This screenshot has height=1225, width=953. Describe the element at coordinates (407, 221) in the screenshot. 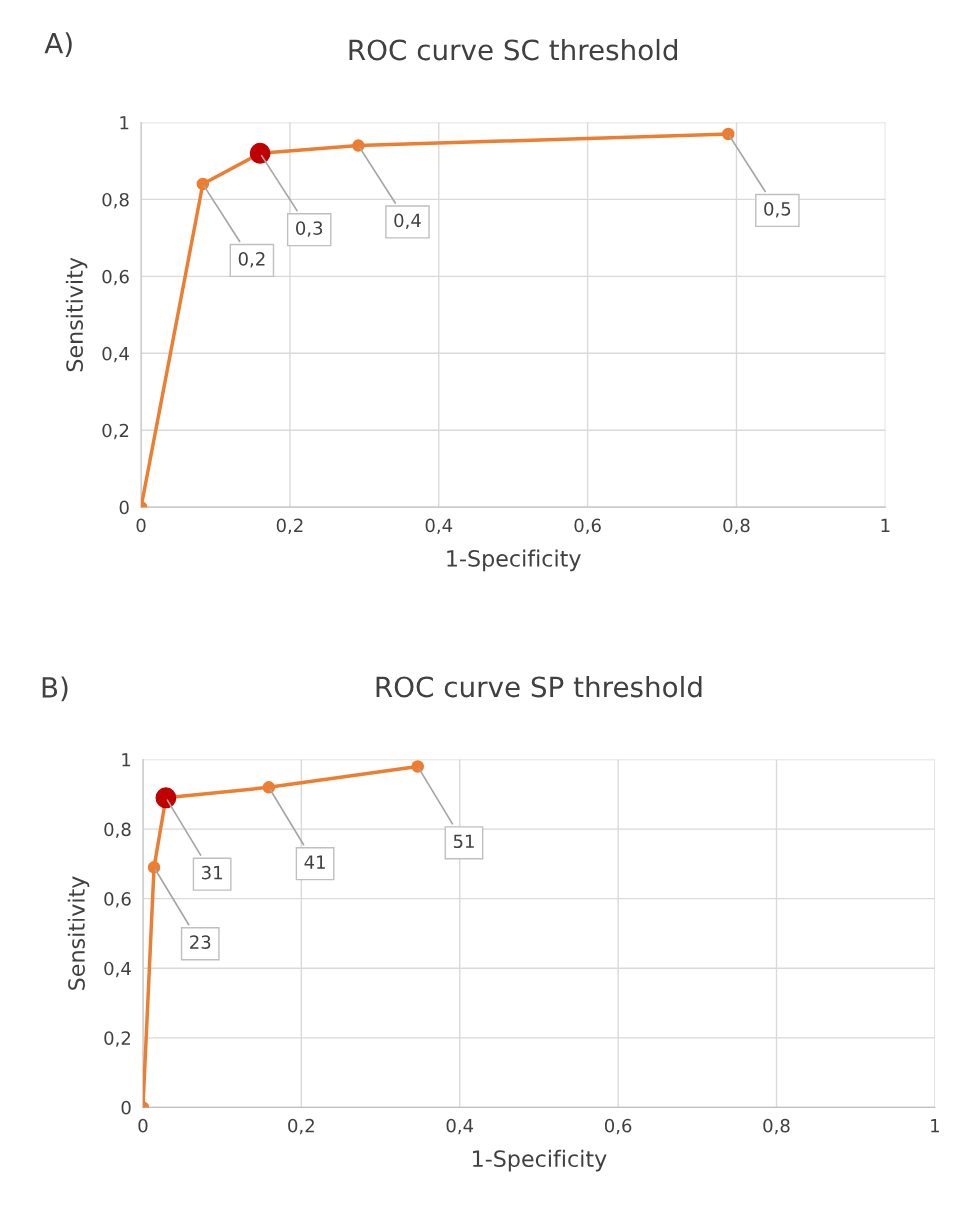

I see `annotation: 0,4` at that location.